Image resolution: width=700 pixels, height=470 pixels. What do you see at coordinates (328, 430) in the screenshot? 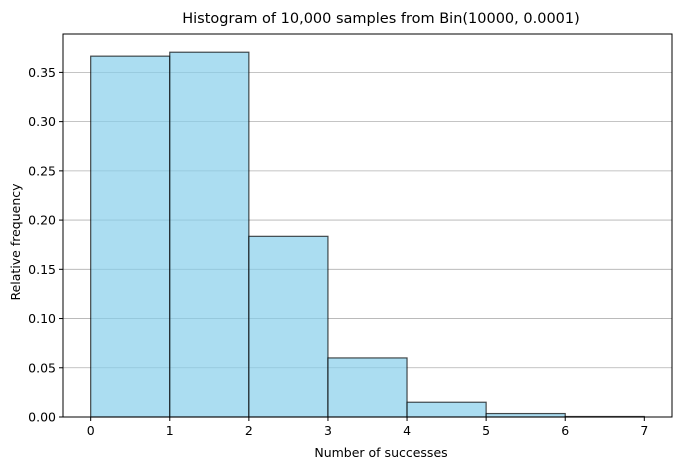
I see `x-tick-label: 3` at bounding box center [328, 430].